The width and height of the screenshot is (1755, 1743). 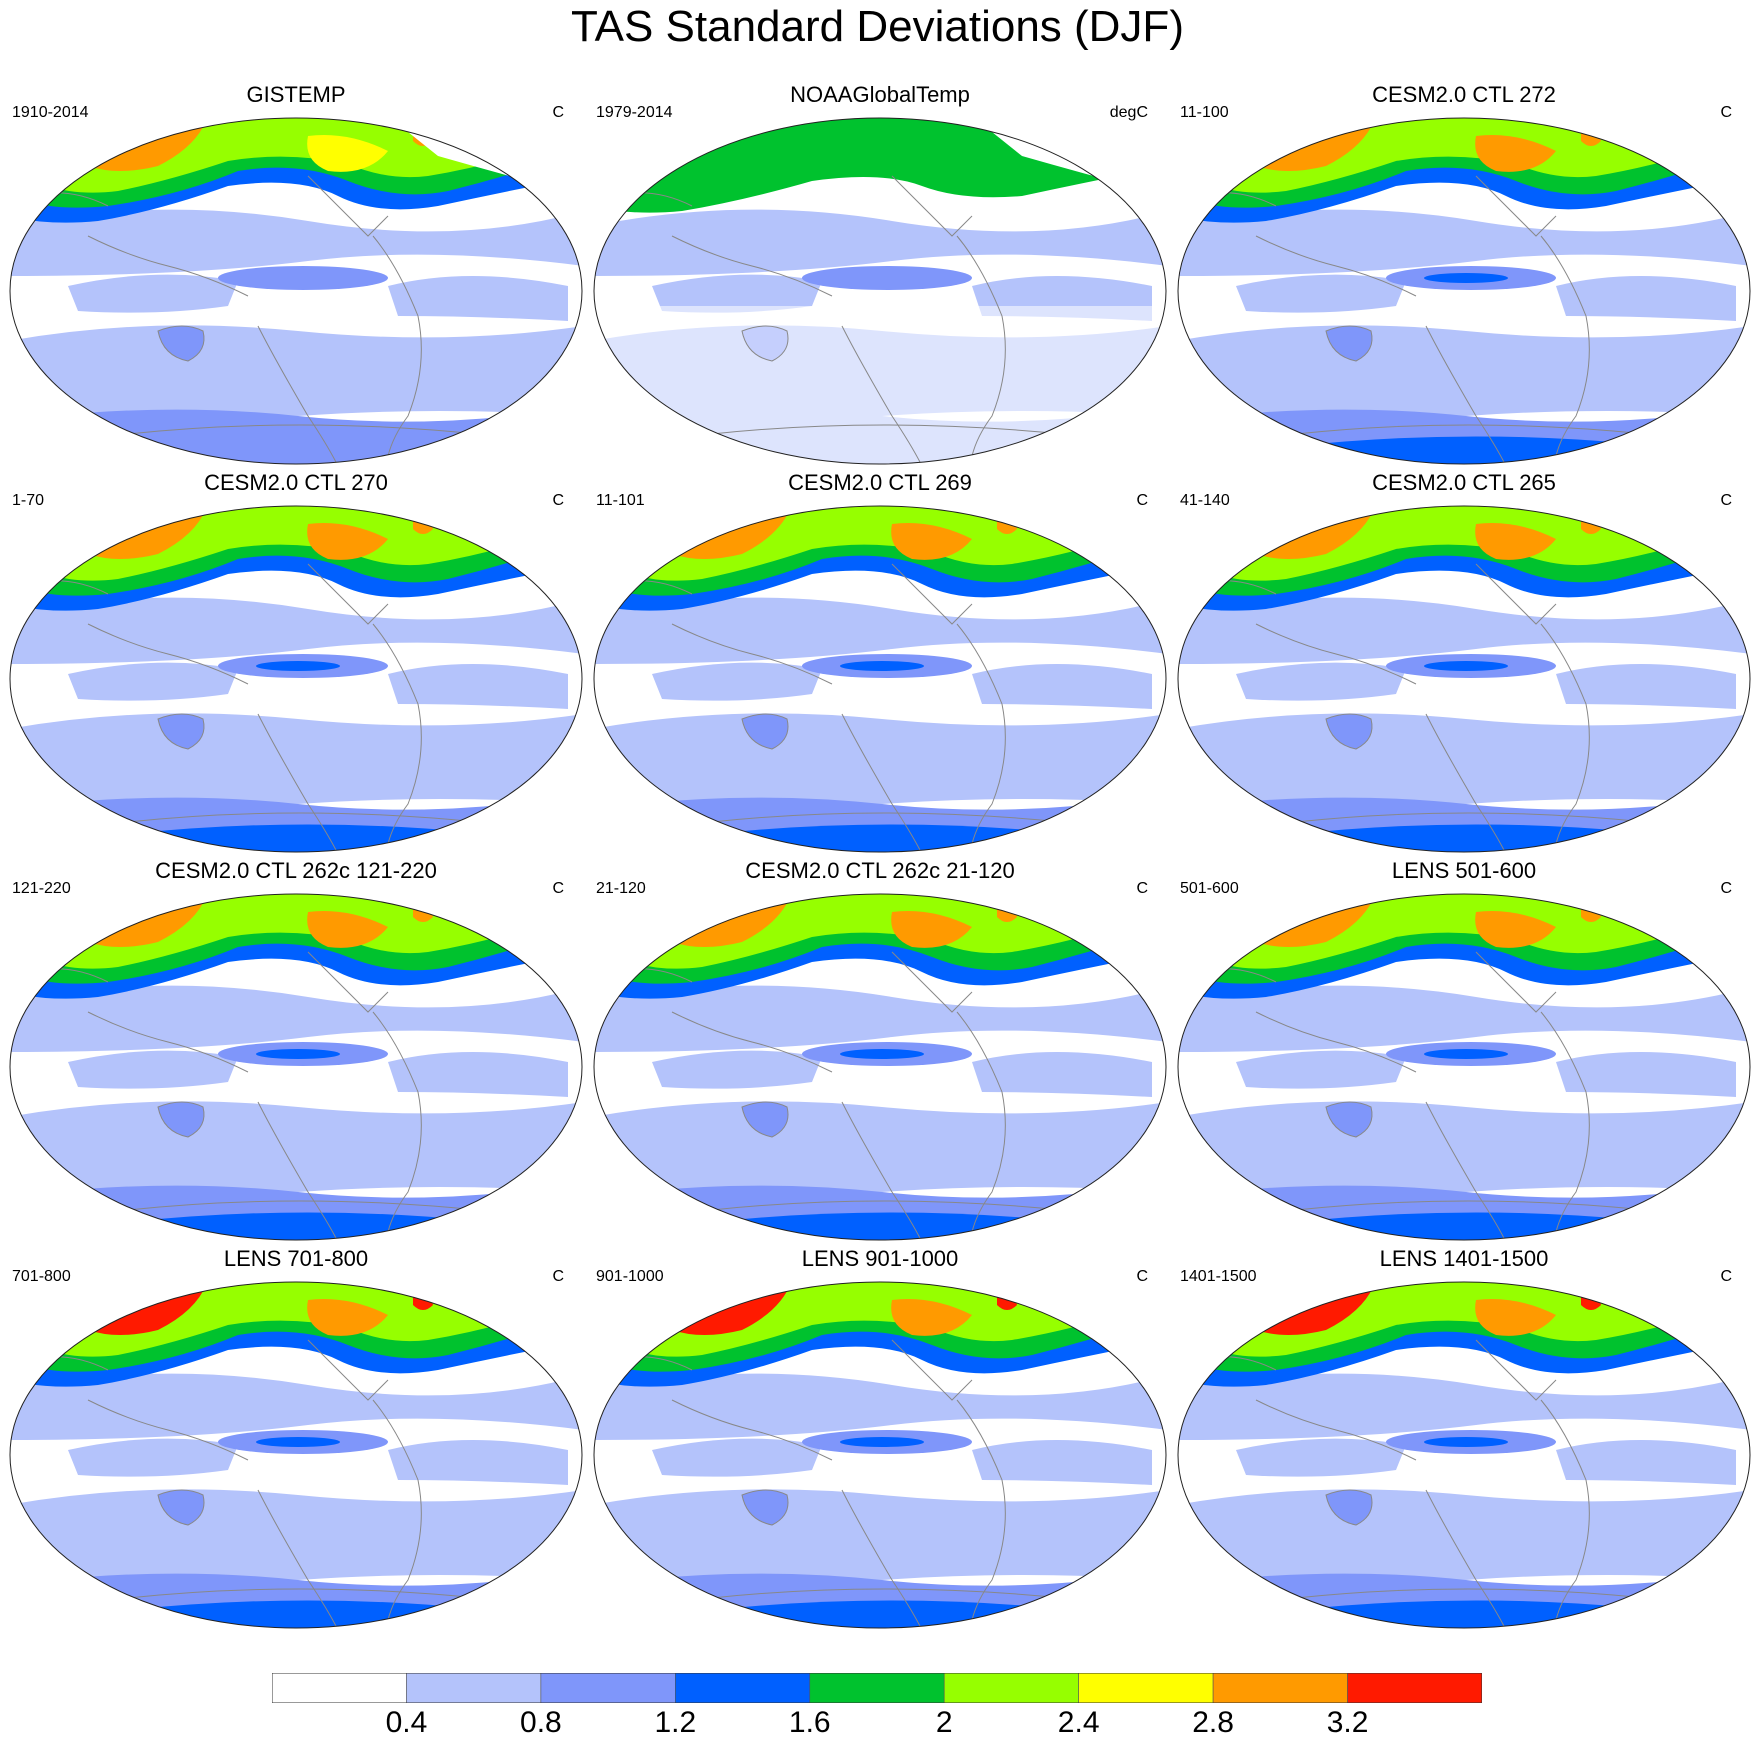 I want to click on colorbar-tick-label: 0.4, so click(x=406, y=1722).